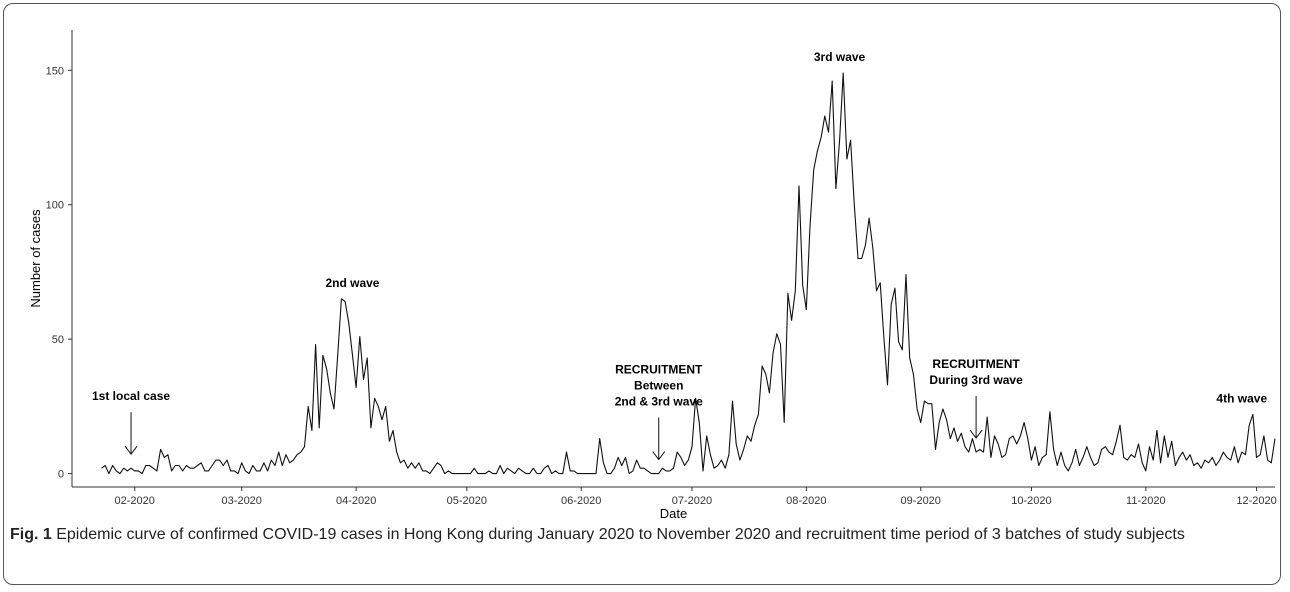 This screenshot has width=1290, height=592. Describe the element at coordinates (61, 475) in the screenshot. I see `y-tick-label: 0` at that location.